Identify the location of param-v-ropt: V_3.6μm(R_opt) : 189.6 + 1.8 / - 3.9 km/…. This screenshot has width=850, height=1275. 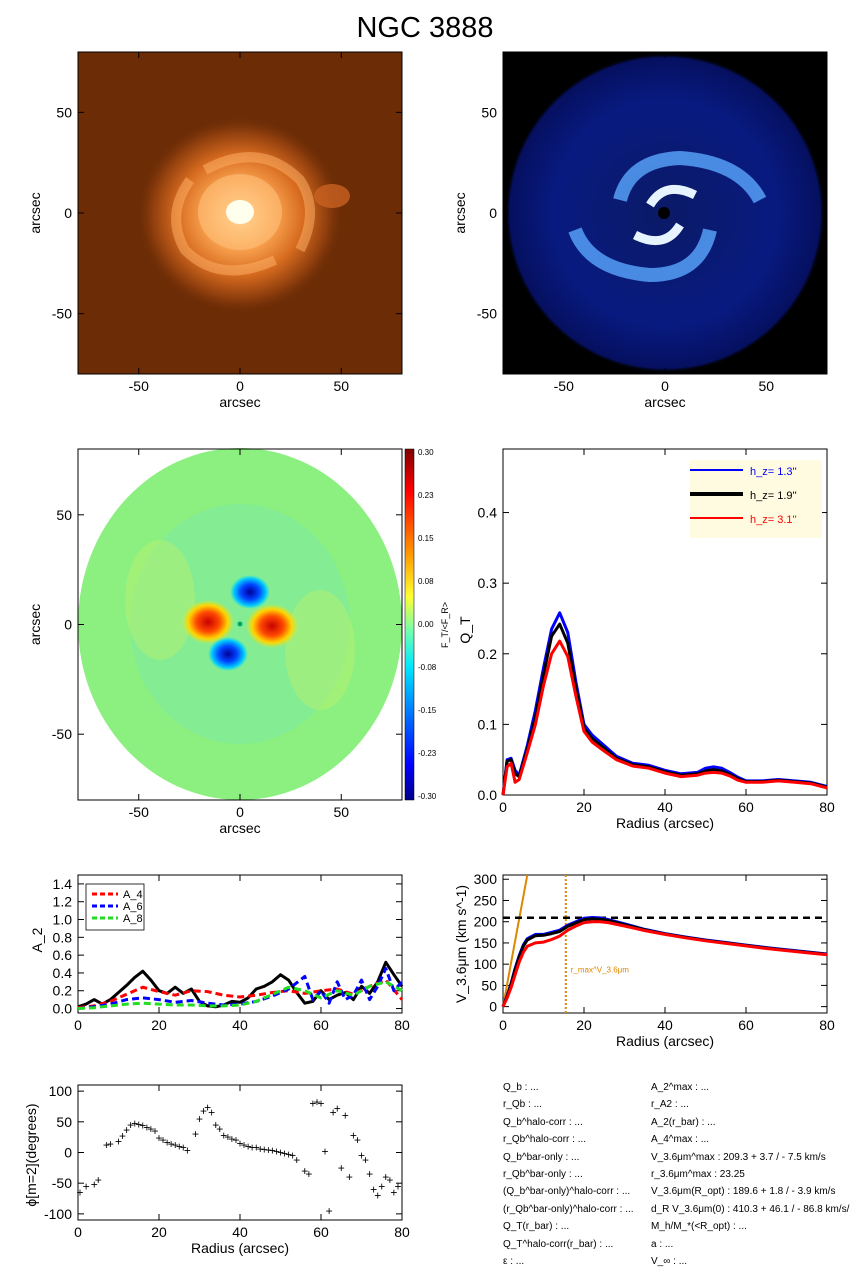
(743, 1192).